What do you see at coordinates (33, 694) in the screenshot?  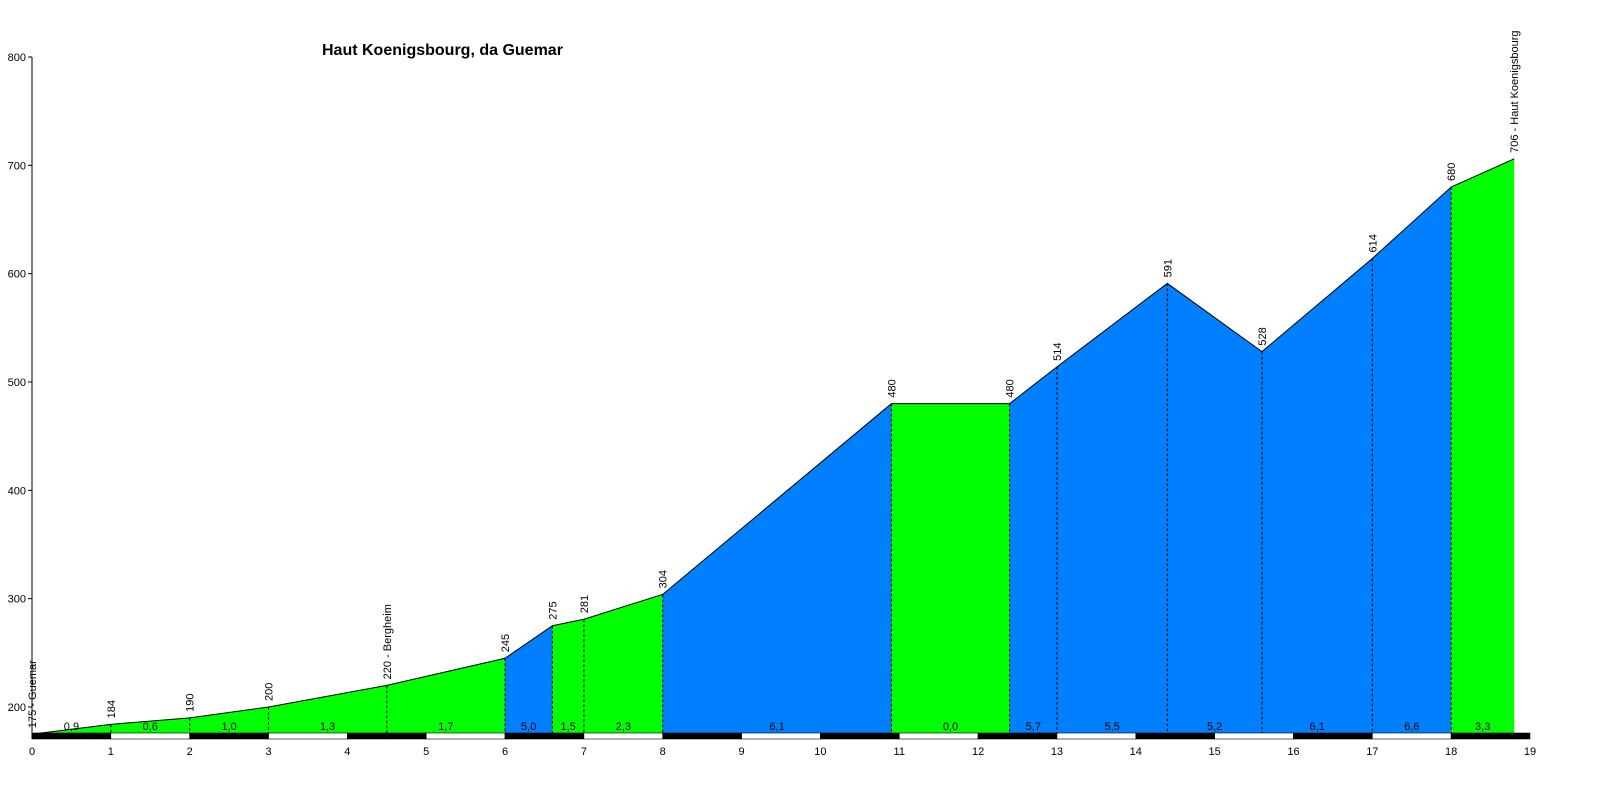 I see `elevation-label: 175 - Guemar` at bounding box center [33, 694].